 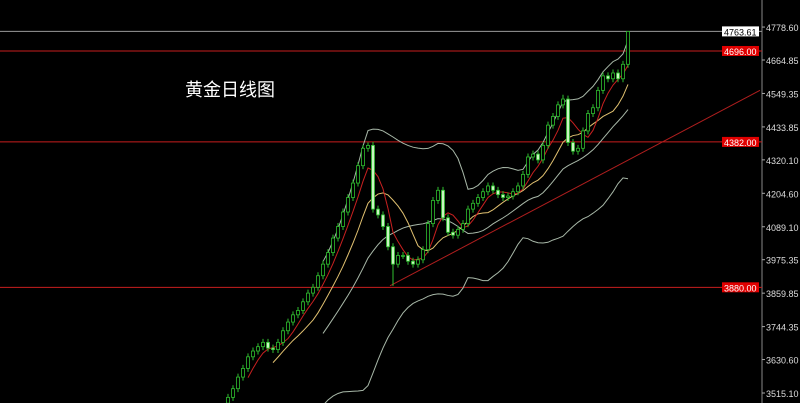 I want to click on current-price-tag, so click(x=740, y=31).